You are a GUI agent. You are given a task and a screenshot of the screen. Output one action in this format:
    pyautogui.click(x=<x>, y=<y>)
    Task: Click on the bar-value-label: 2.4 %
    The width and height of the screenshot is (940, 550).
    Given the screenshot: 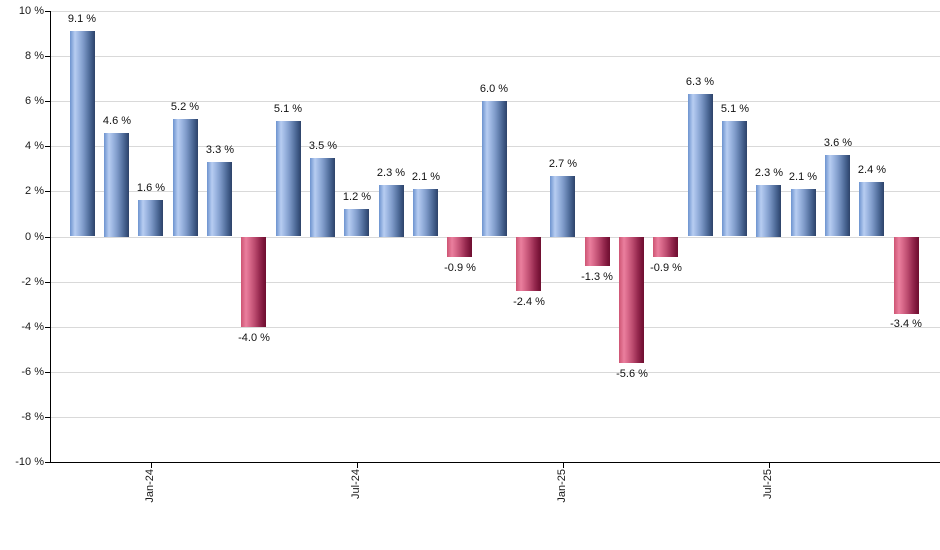 What is the action you would take?
    pyautogui.click(x=872, y=170)
    